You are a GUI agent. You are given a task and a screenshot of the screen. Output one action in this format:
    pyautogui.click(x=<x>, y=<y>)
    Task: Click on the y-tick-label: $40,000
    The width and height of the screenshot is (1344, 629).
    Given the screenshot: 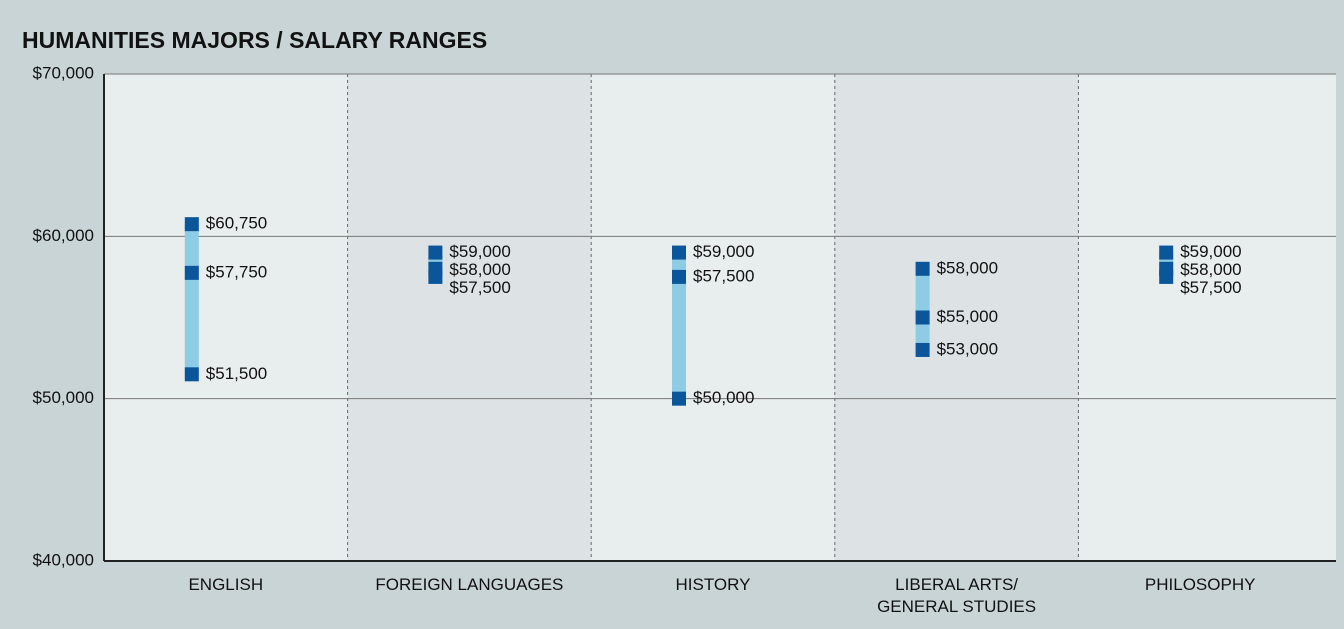 What is the action you would take?
    pyautogui.click(x=63, y=559)
    